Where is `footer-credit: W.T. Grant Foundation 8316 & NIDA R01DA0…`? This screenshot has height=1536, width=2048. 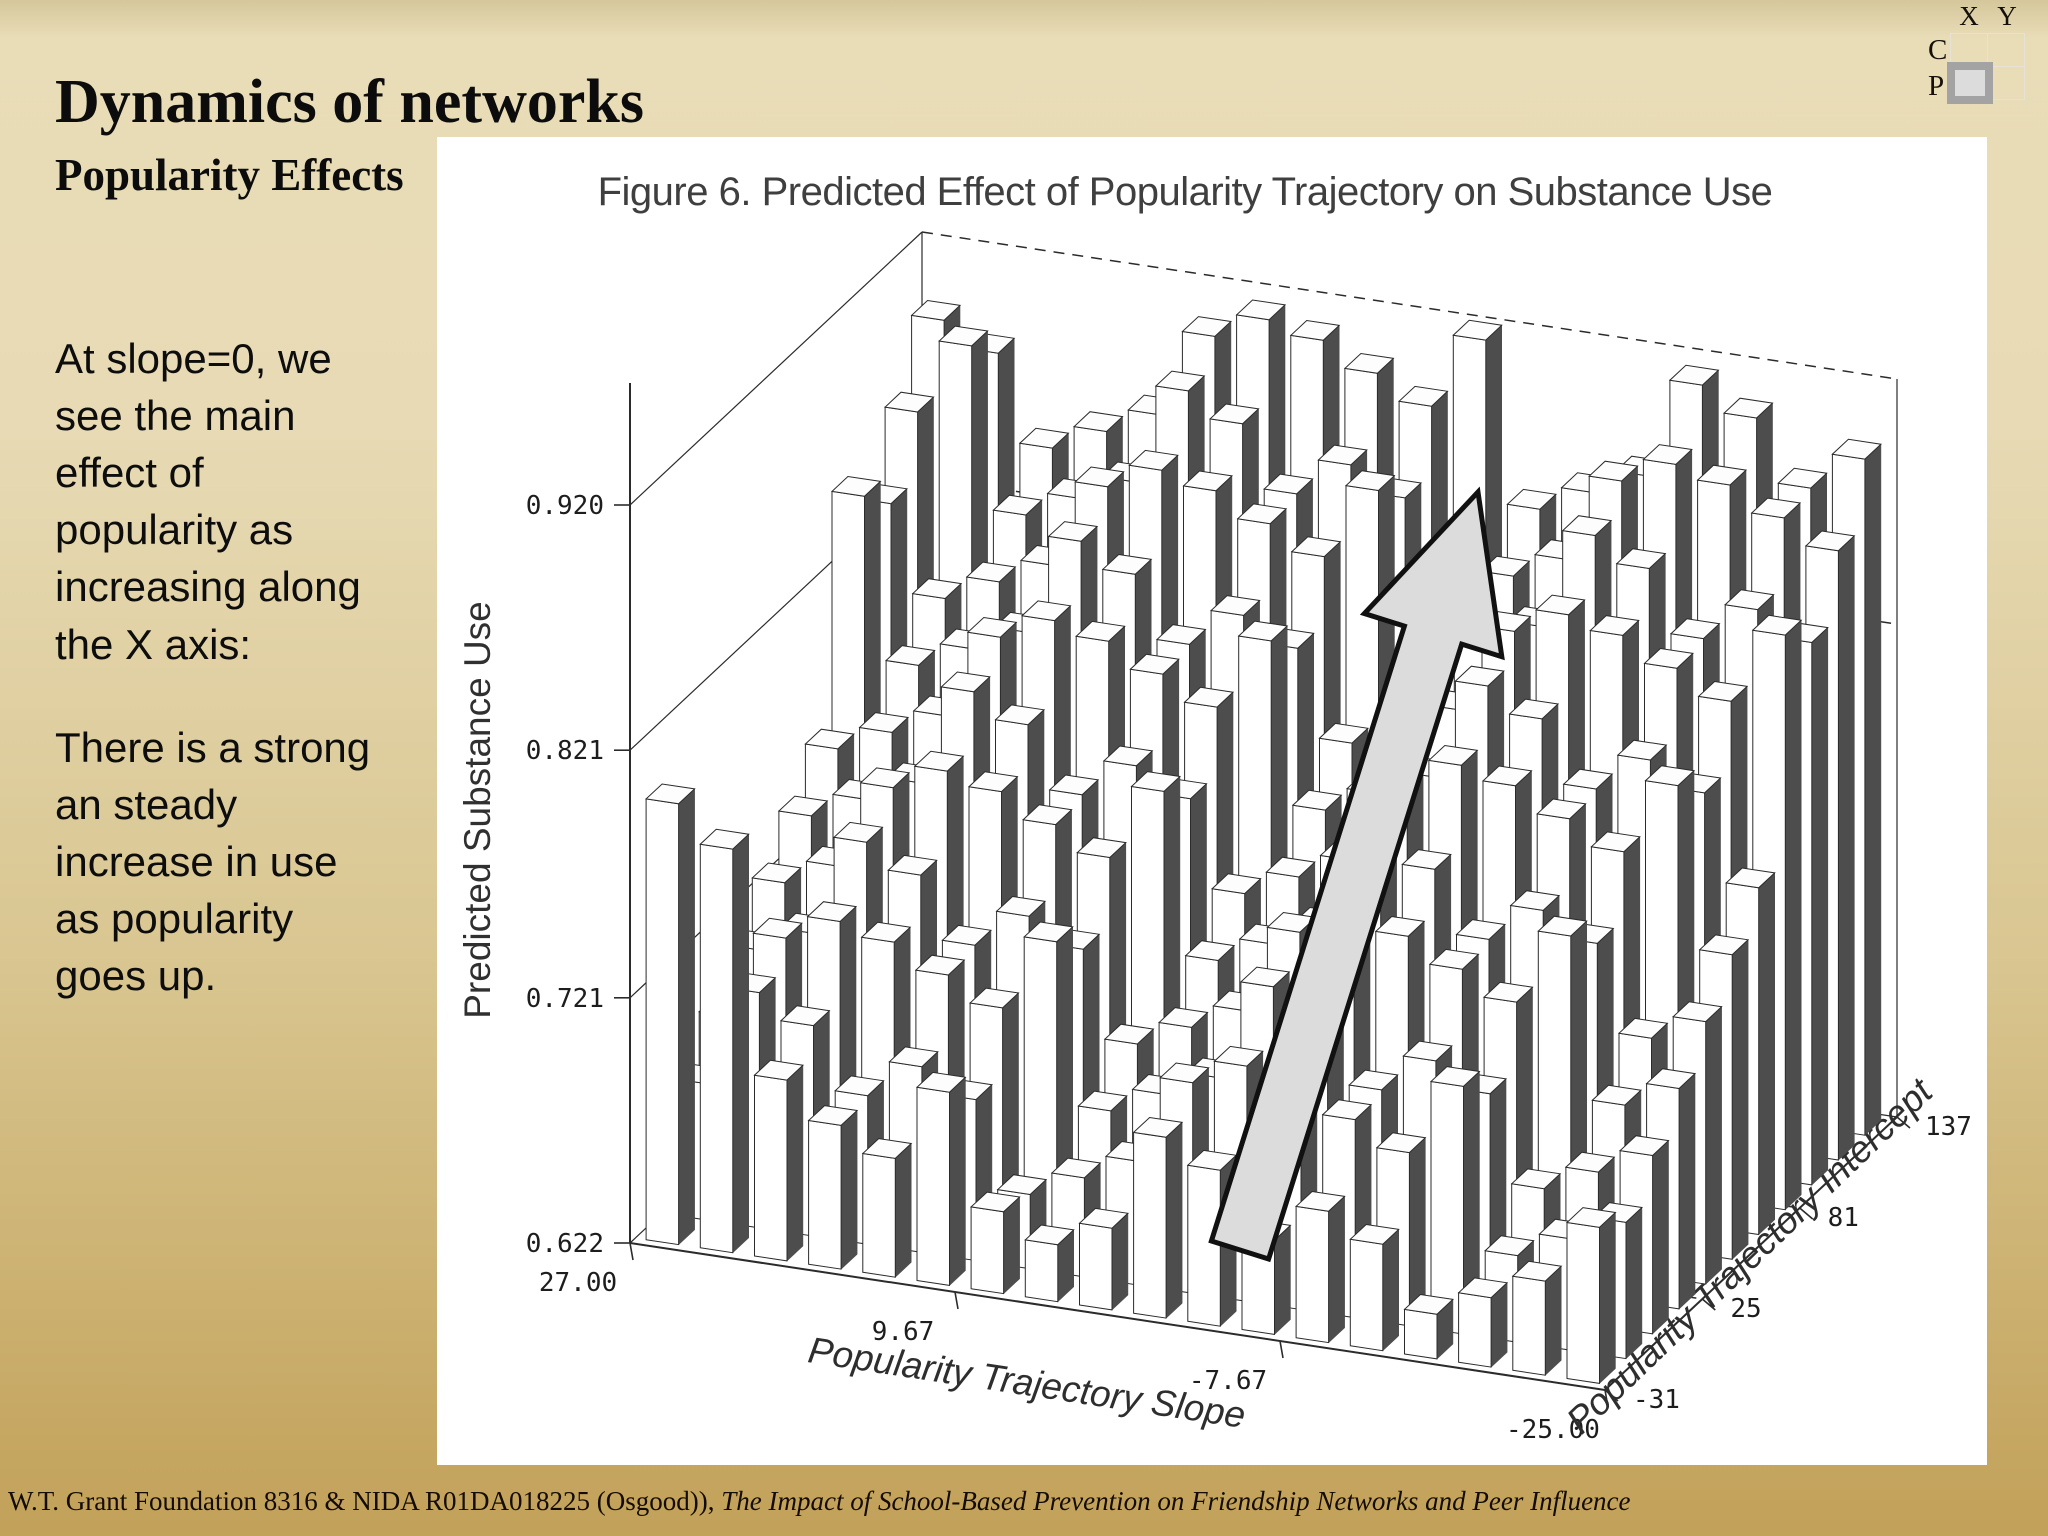 footer-credit: W.T. Grant Foundation 8316 & NIDA R01DA0… is located at coordinates (1008, 1501).